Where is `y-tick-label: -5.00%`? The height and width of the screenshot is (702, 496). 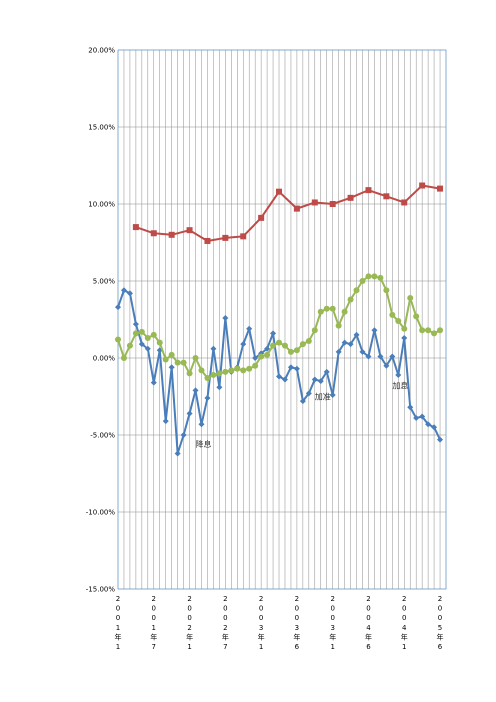
y-tick-label: -5.00% is located at coordinates (102, 436).